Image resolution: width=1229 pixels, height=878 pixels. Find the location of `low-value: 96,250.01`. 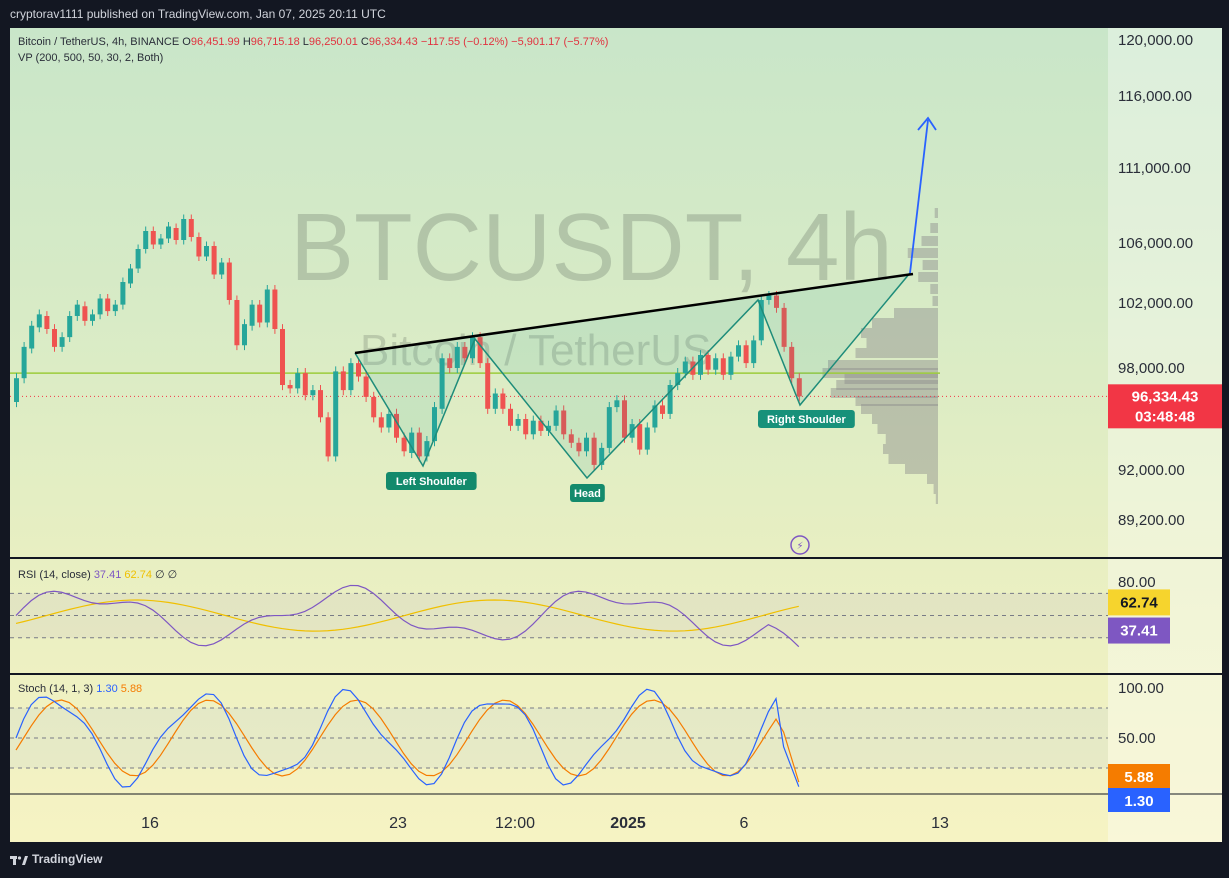

low-value: 96,250.01 is located at coordinates (333, 42).